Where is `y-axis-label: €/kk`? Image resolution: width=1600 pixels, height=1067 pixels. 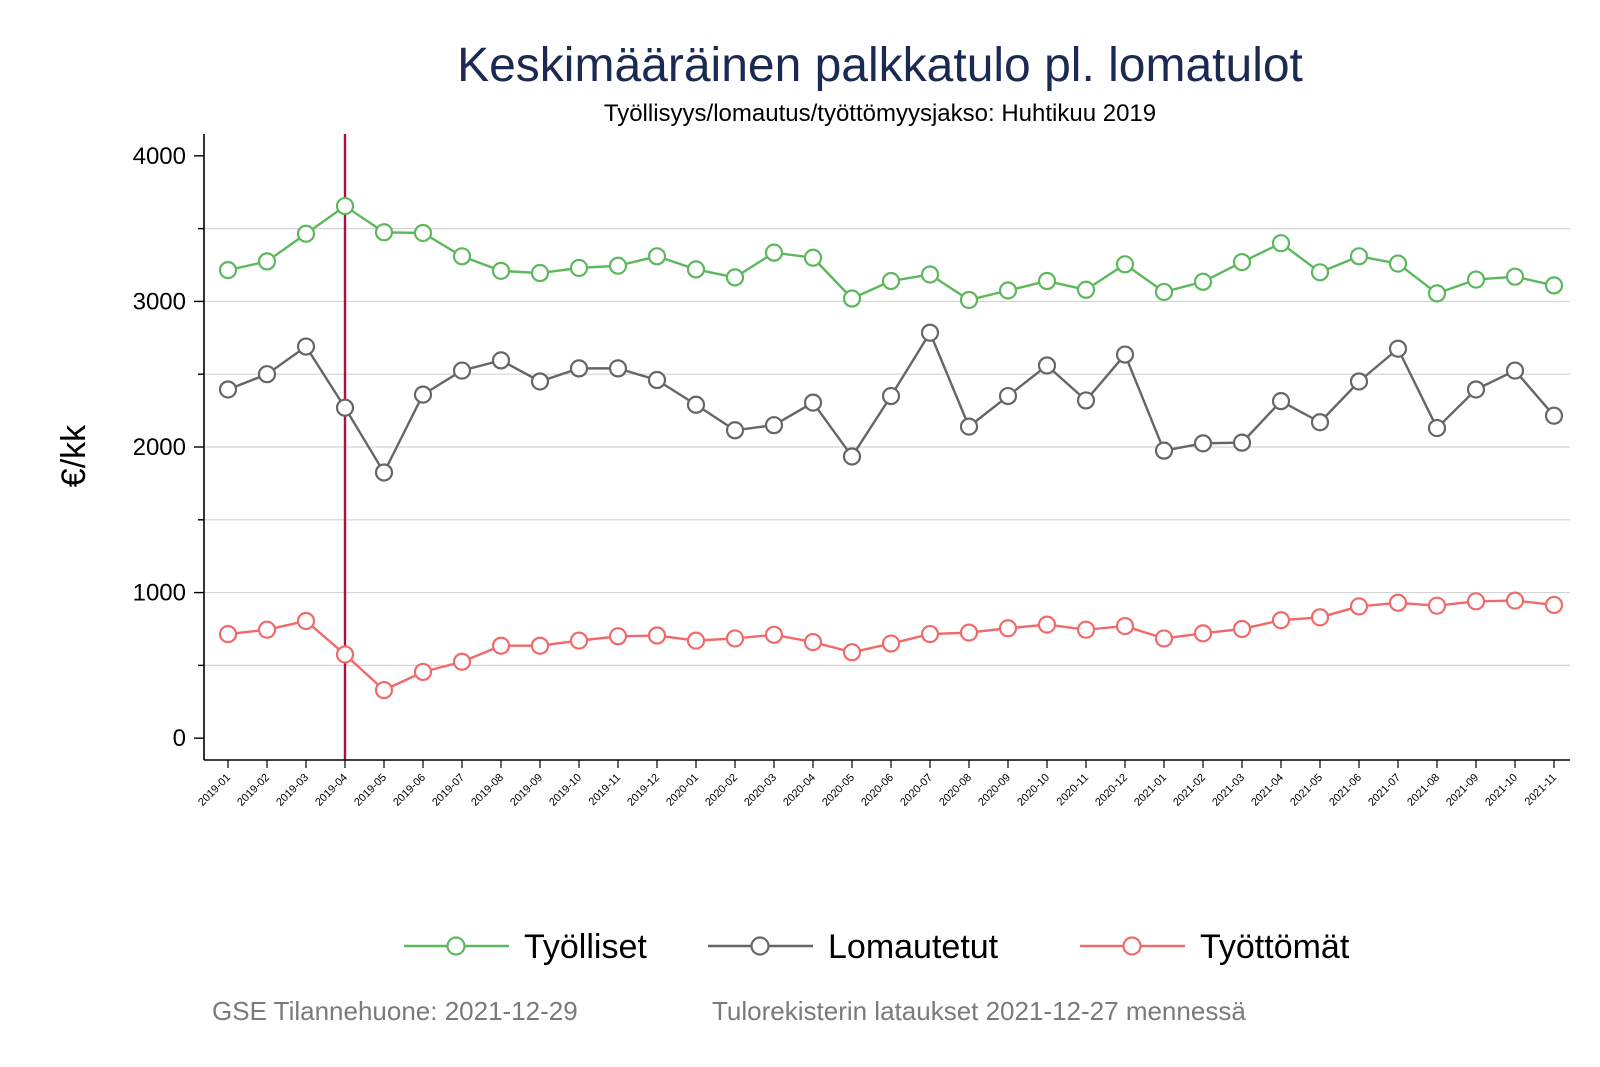
y-axis-label: €/kk is located at coordinates (74, 455).